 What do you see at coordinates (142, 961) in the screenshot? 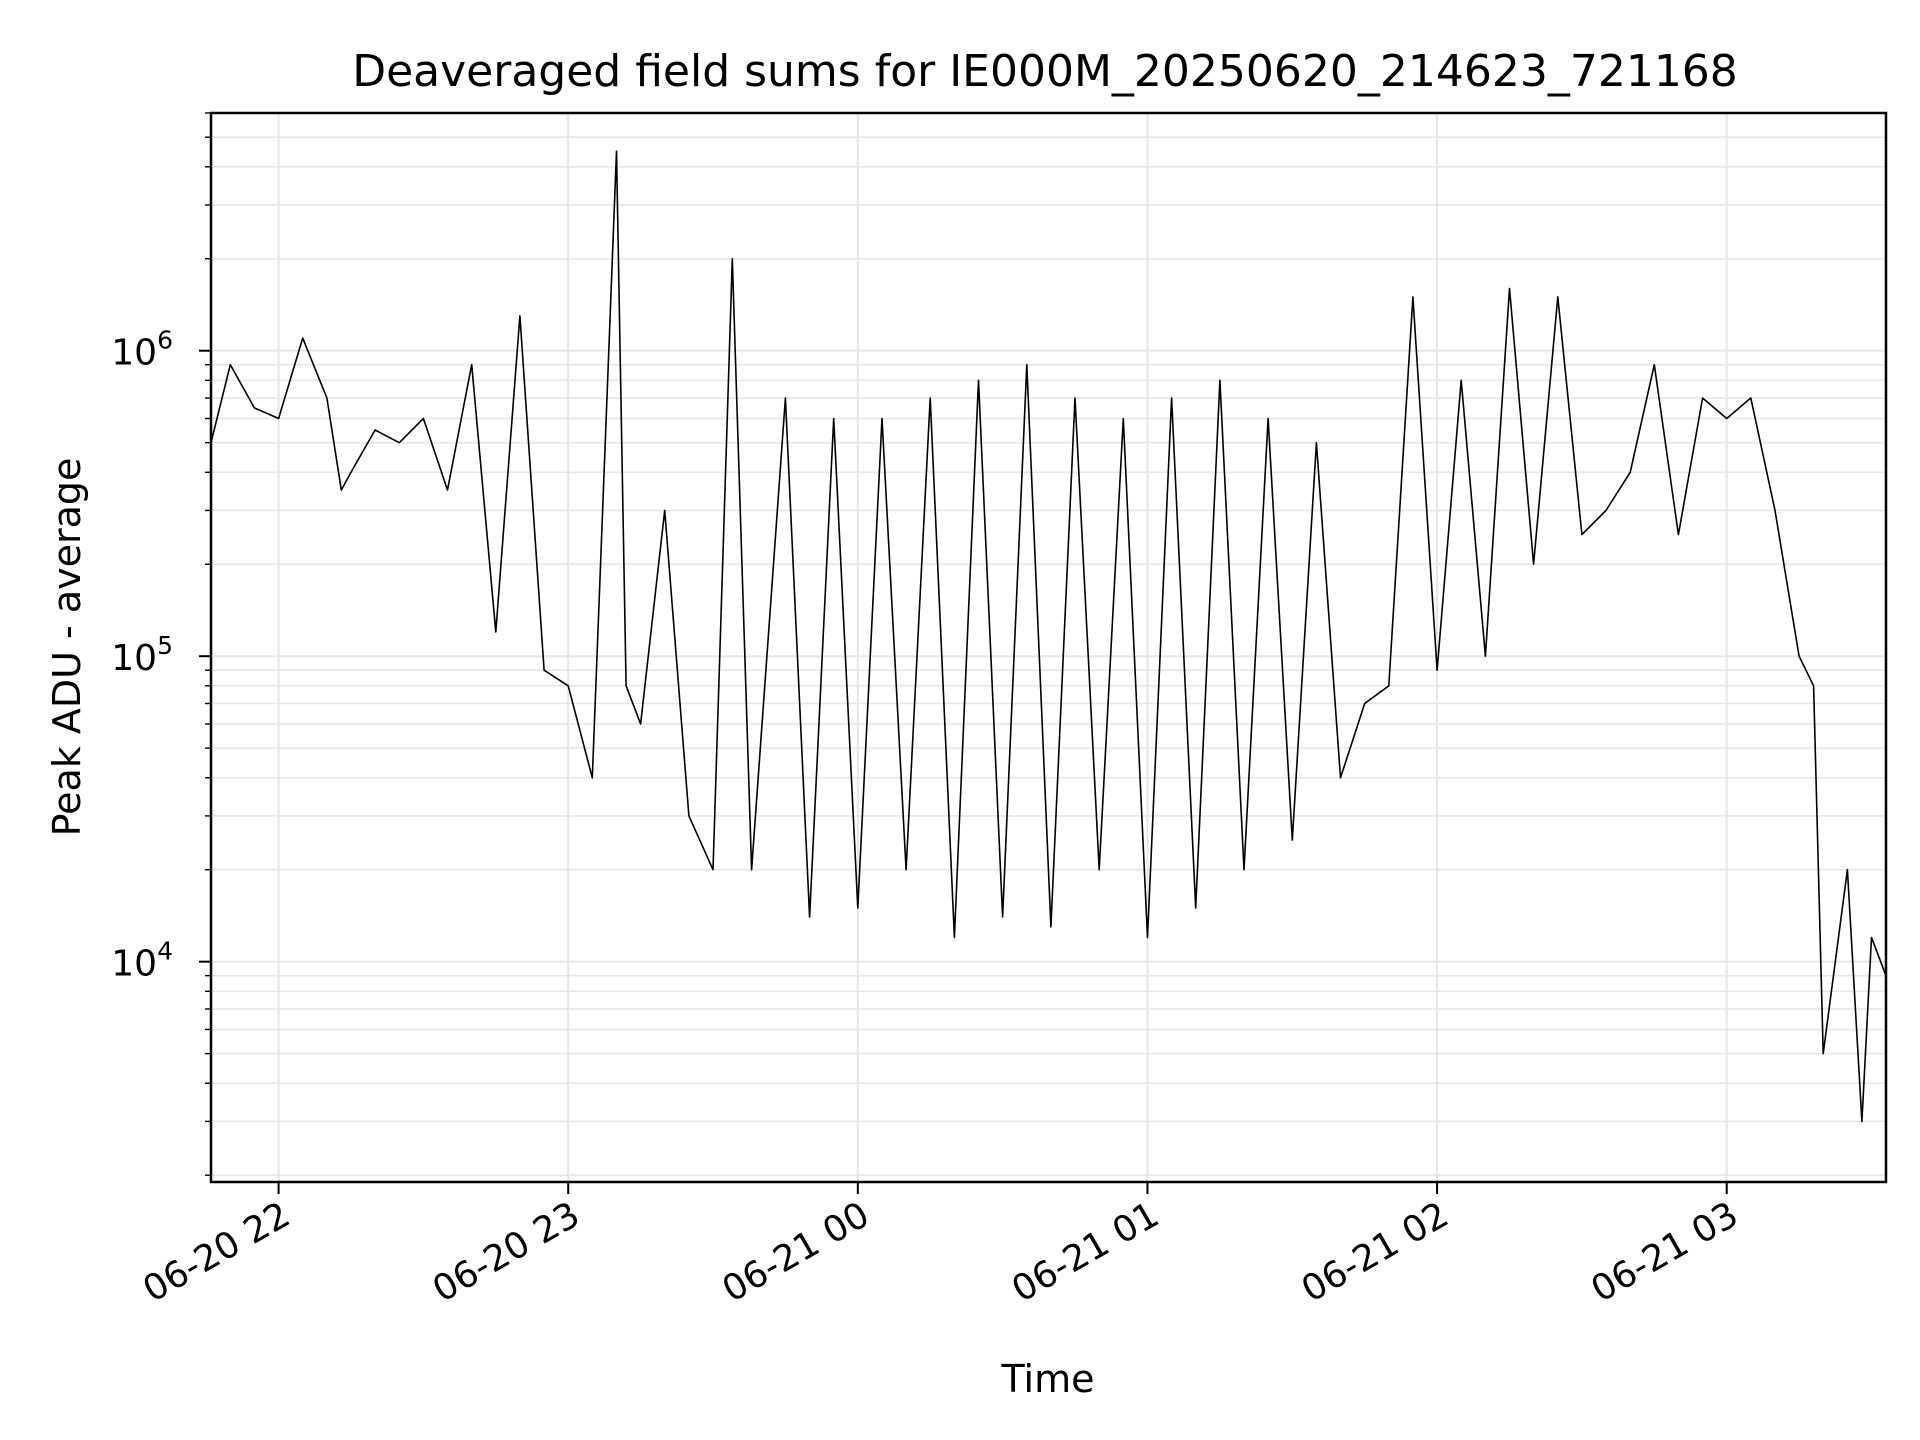
I see `y-tick-label: 10⁴` at bounding box center [142, 961].